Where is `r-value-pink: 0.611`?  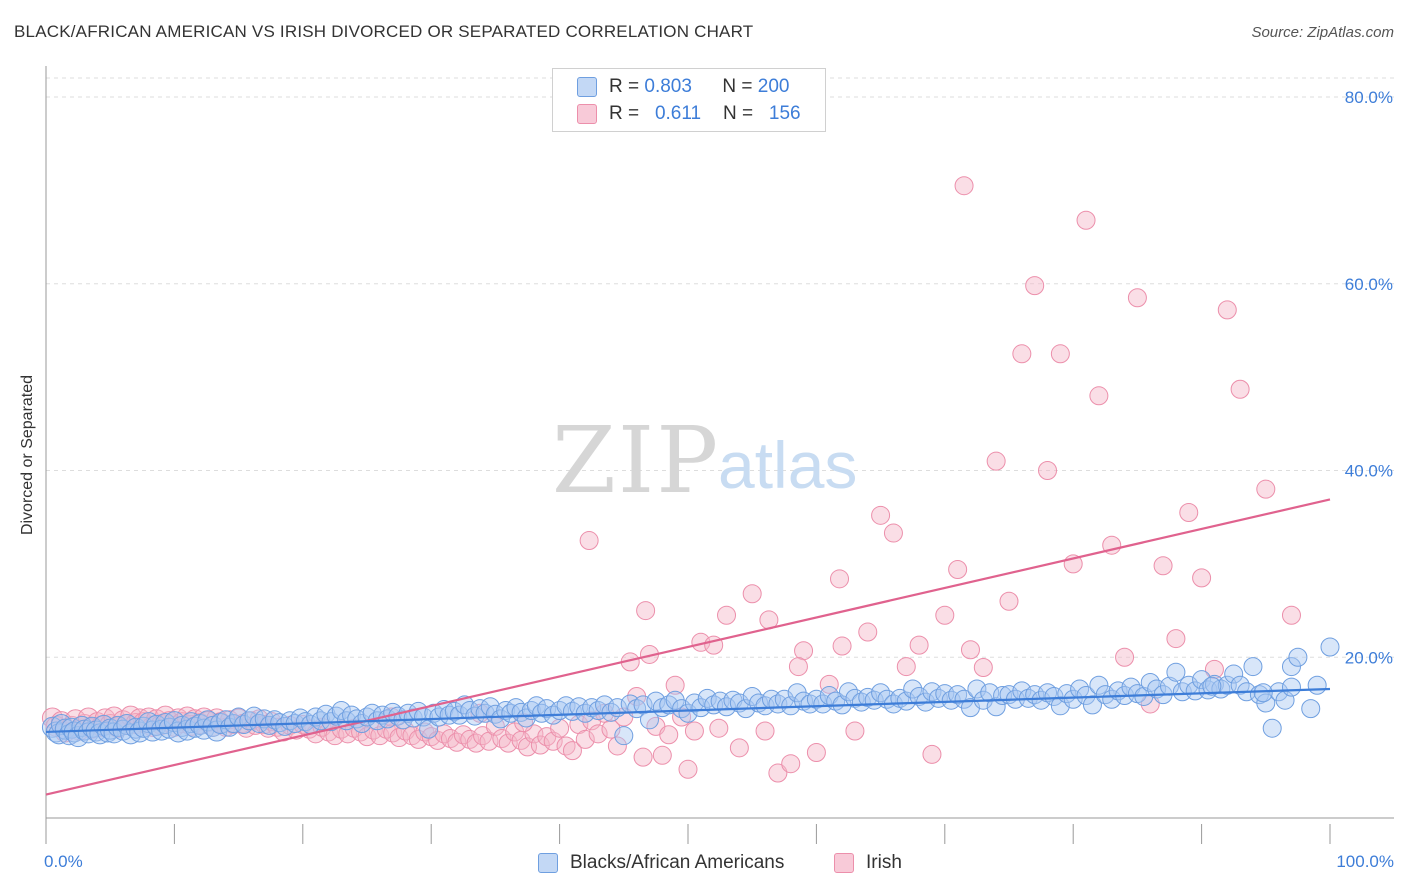
r-value-pink: 0.611 is located at coordinates (678, 113).